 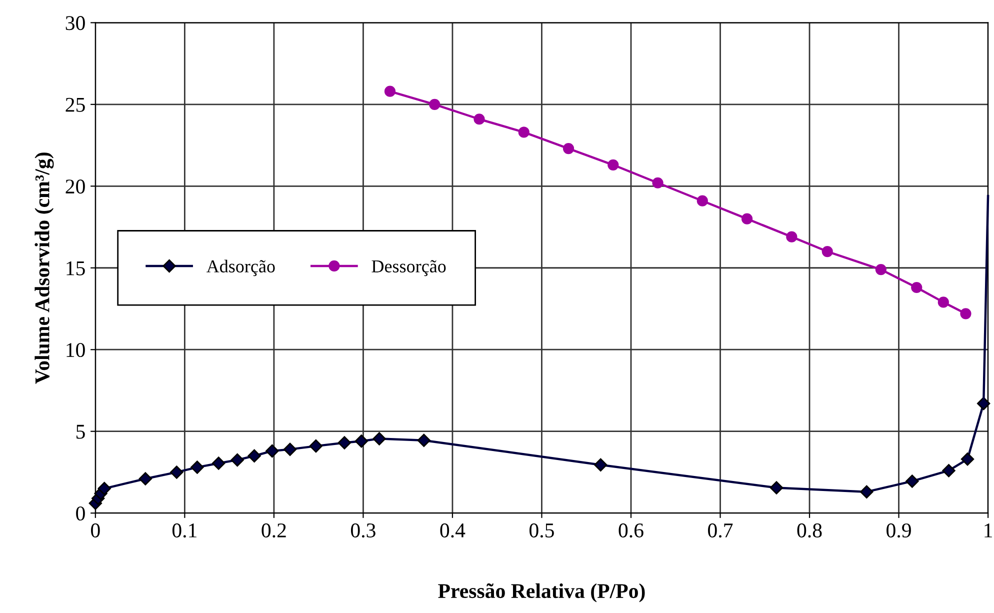 What do you see at coordinates (75, 105) in the screenshot?
I see `y-tick-label: 25` at bounding box center [75, 105].